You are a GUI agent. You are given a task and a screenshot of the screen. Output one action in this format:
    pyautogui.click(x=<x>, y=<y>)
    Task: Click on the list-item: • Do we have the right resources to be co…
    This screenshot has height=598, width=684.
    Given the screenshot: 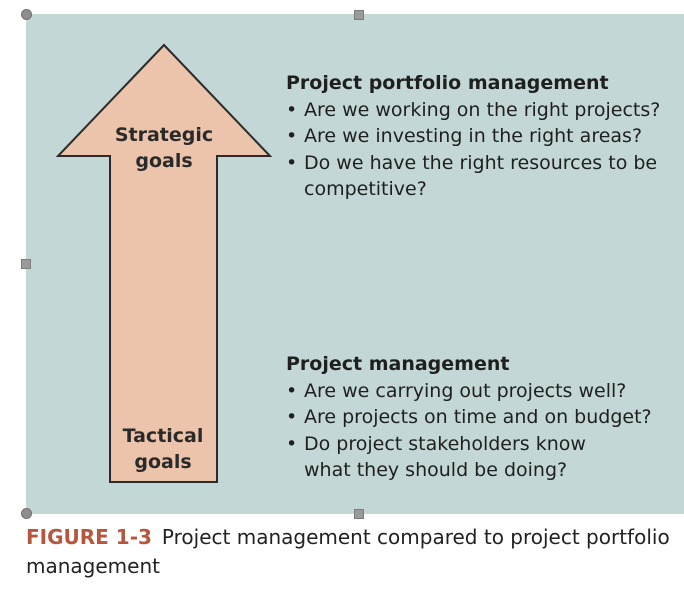 What is the action you would take?
    pyautogui.click(x=475, y=176)
    